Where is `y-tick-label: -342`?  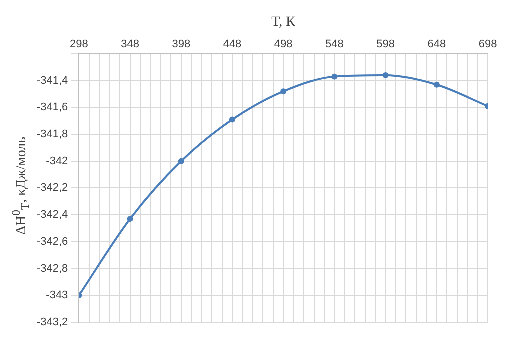
y-tick-label: -342 is located at coordinates (57, 160).